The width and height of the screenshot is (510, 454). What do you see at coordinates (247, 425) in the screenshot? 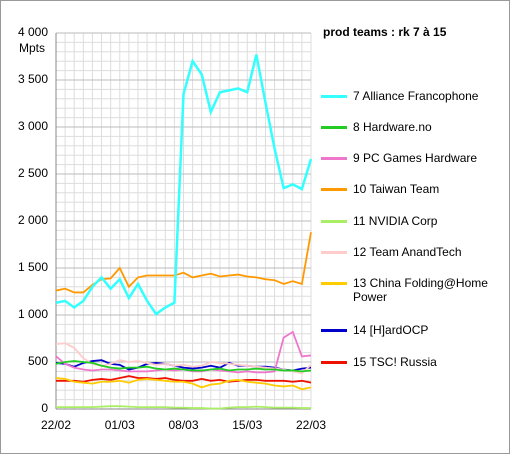
I see `x-tick-label: 15/03` at bounding box center [247, 425].